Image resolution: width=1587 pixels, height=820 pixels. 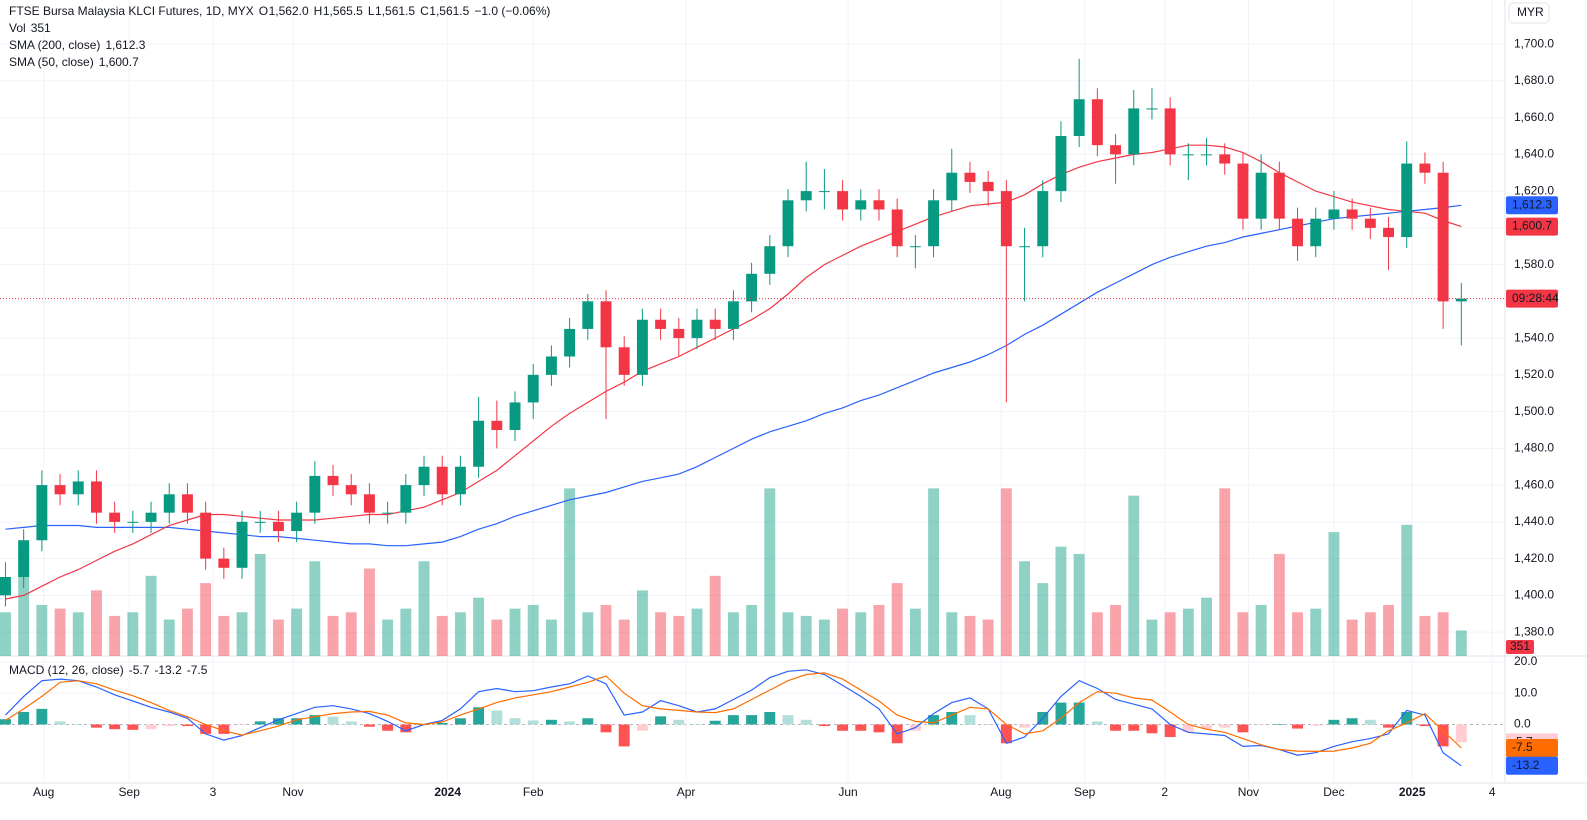 I want to click on y-tick-label: 1,580.0, so click(x=1534, y=264).